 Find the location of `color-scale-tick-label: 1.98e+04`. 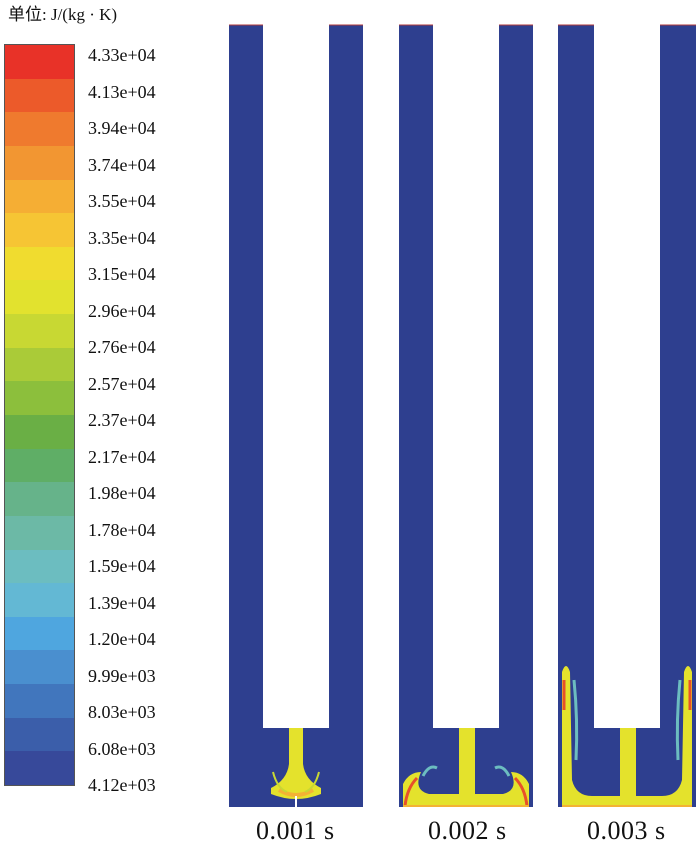

color-scale-tick-label: 1.98e+04 is located at coordinates (122, 493).